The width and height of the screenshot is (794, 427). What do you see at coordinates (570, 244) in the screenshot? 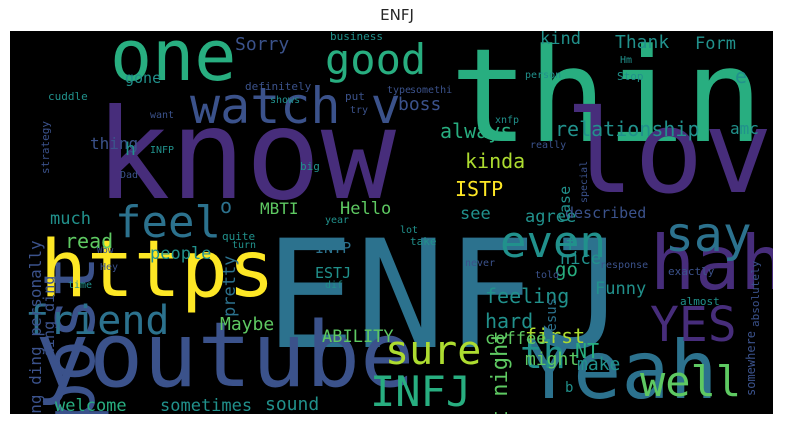
I see `cloud-word: f` at bounding box center [570, 244].